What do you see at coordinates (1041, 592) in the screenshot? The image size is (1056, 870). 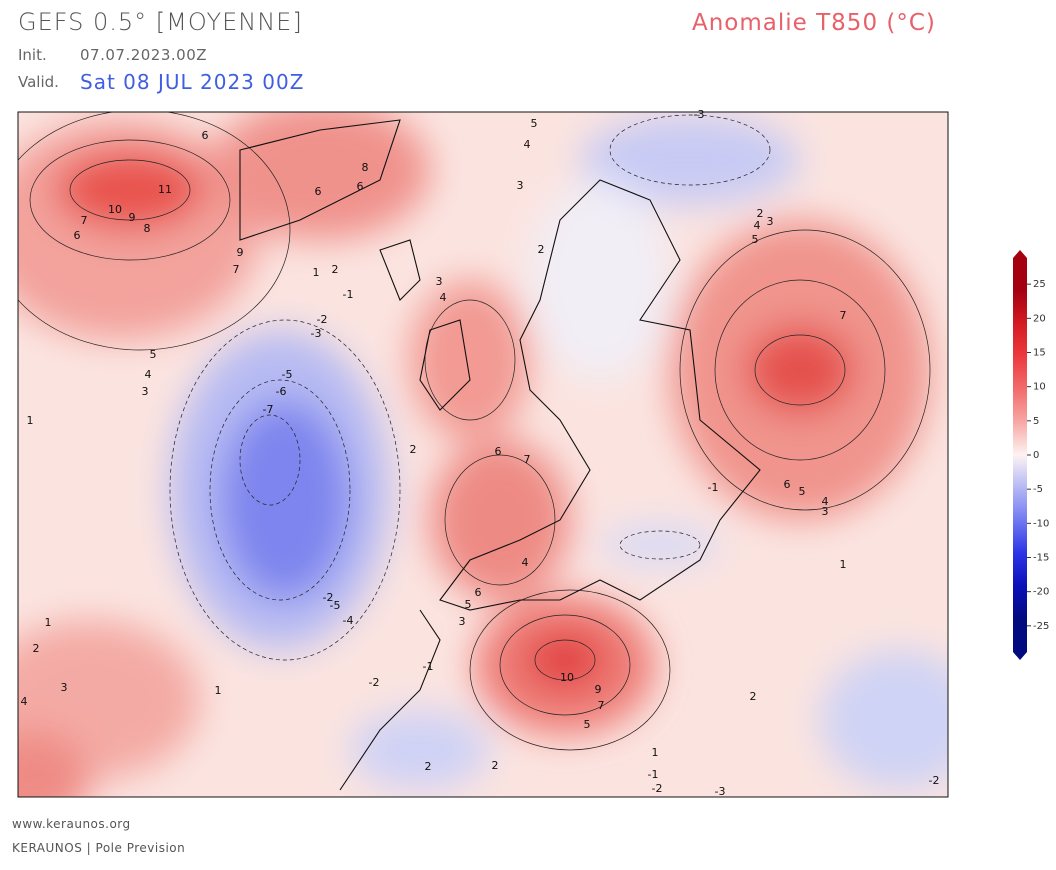 I see `colorbar-tick-label: -20` at bounding box center [1041, 592].